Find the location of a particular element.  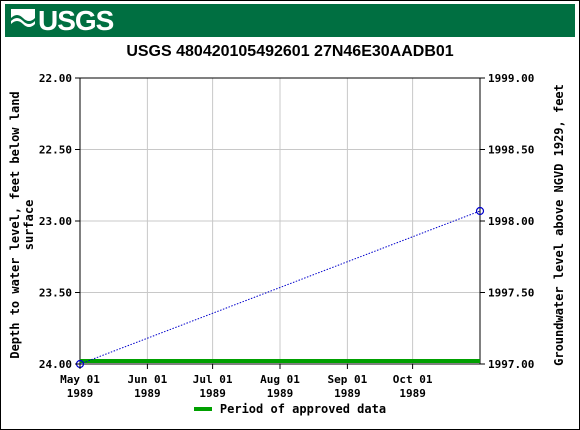

left-axis-label-line1: Depth to water level, feet below land is located at coordinates (15, 224).